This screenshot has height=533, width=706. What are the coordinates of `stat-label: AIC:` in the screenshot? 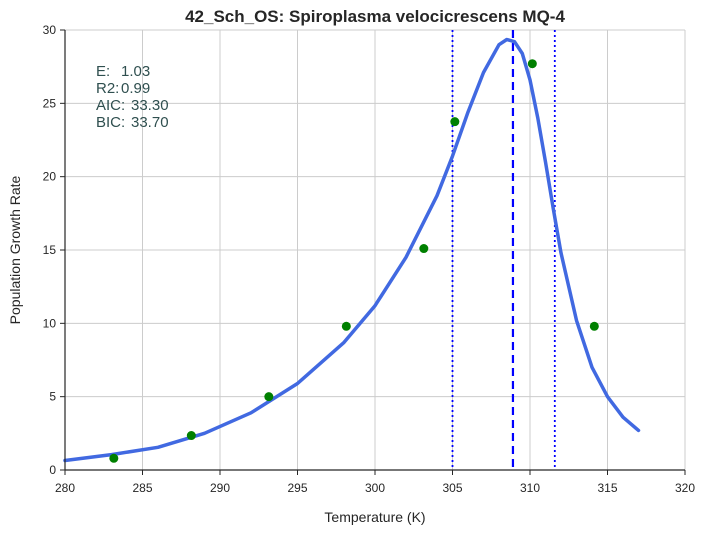 It's located at (110, 105).